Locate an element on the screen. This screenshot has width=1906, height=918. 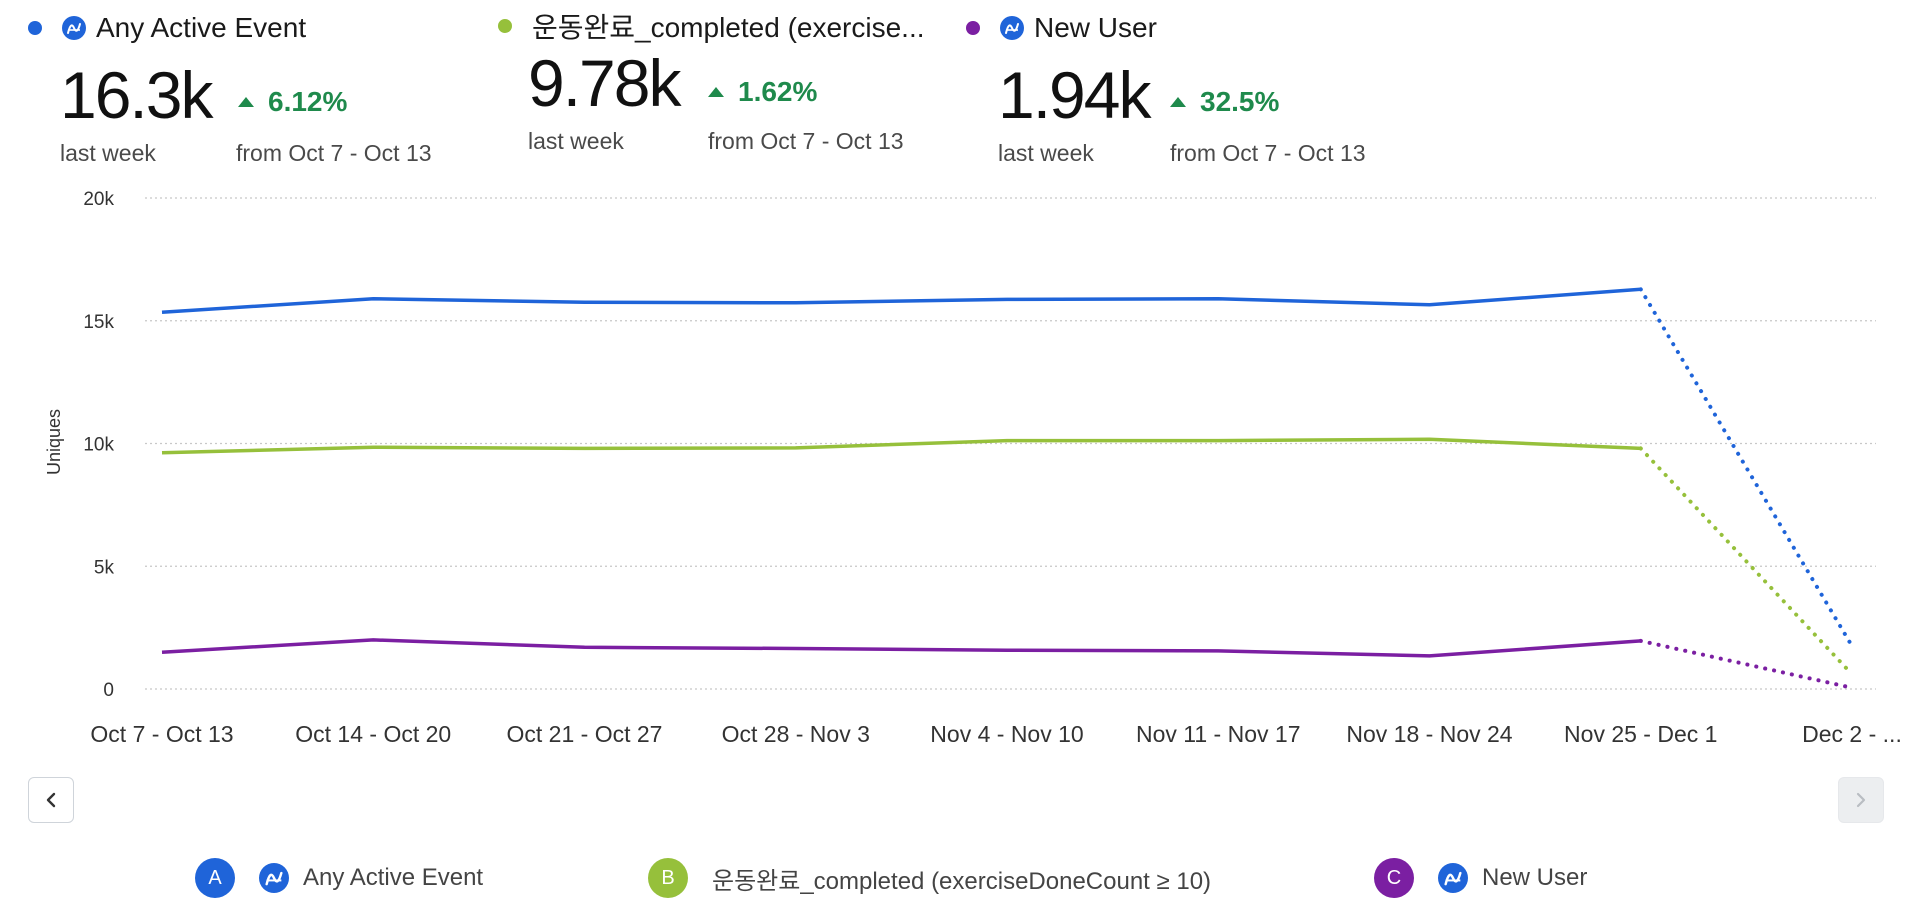
metric-delta: 32.5% is located at coordinates (1224, 102).